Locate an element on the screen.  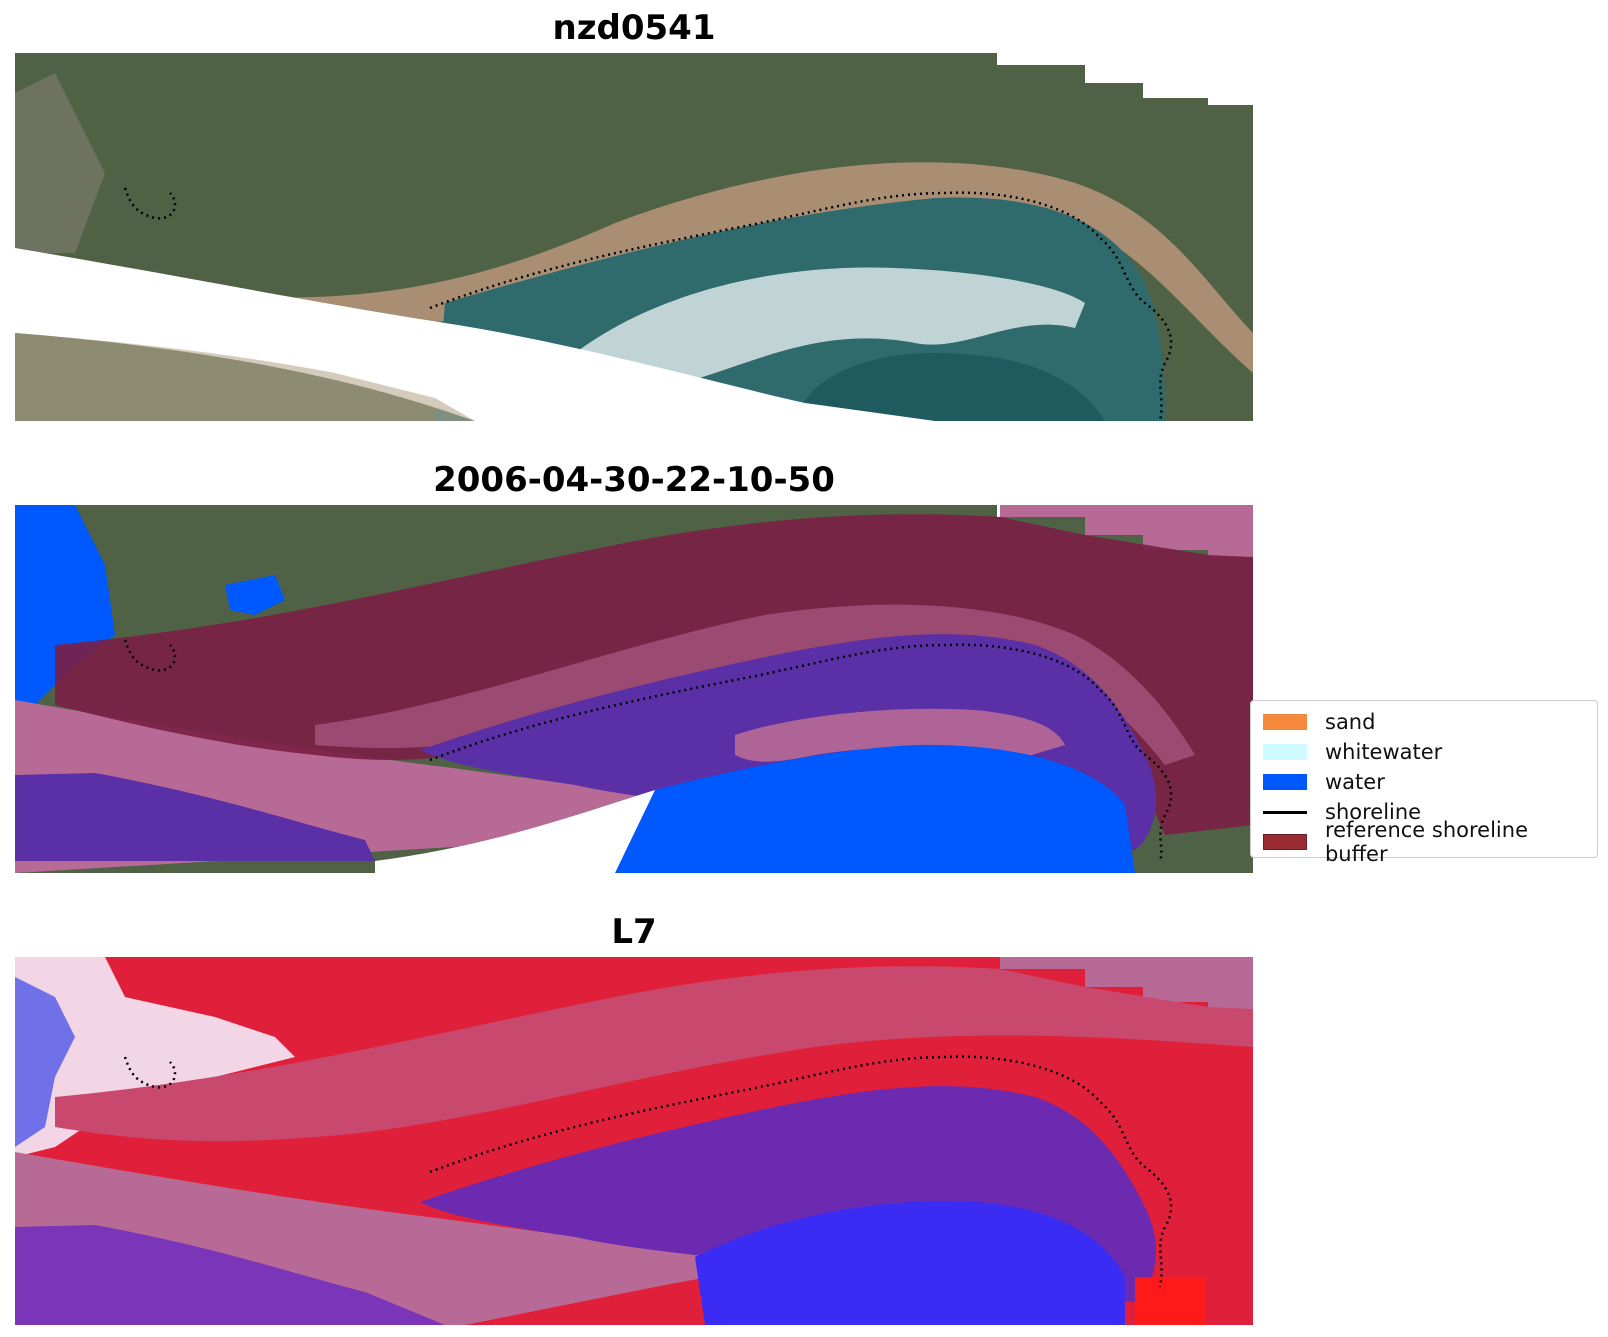
legend-item-sand: sand is located at coordinates (1427, 722).